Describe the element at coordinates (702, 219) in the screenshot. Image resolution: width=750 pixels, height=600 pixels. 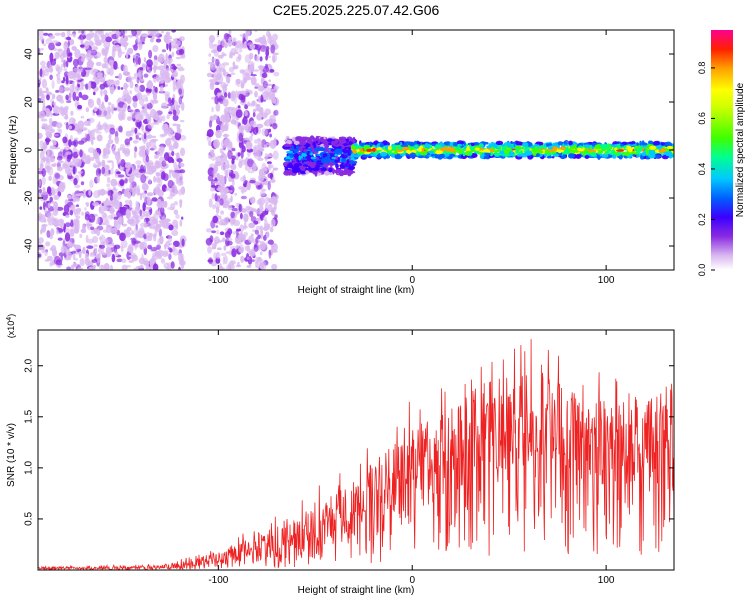
I see `colorbar-tick-label: 0.2` at that location.